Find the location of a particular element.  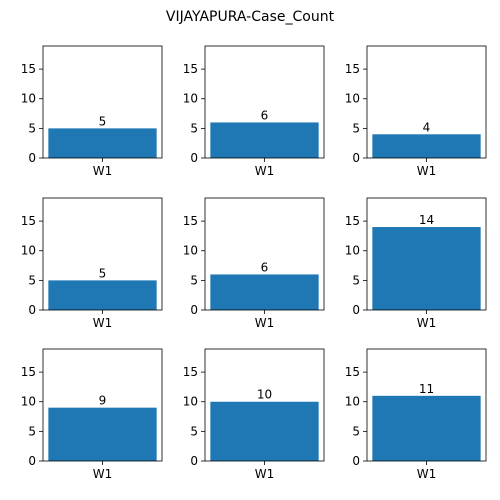

subplot-3: 4 W1 0 5 10 15 is located at coordinates (416, 111).